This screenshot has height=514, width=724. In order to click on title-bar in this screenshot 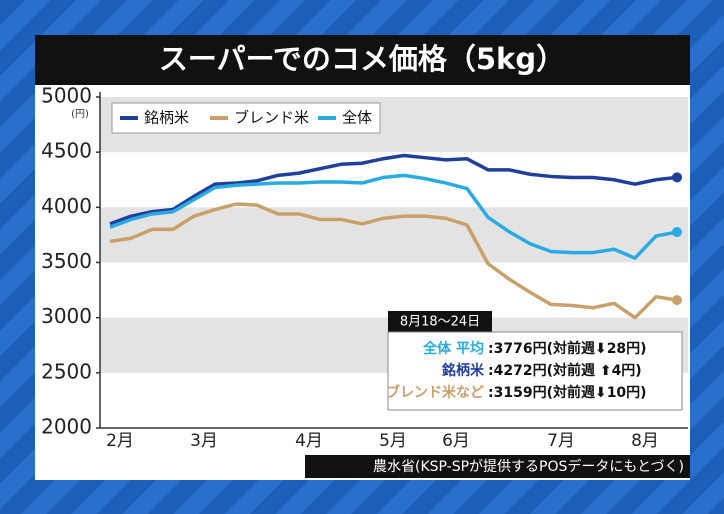, I will do `click(362, 60)`.